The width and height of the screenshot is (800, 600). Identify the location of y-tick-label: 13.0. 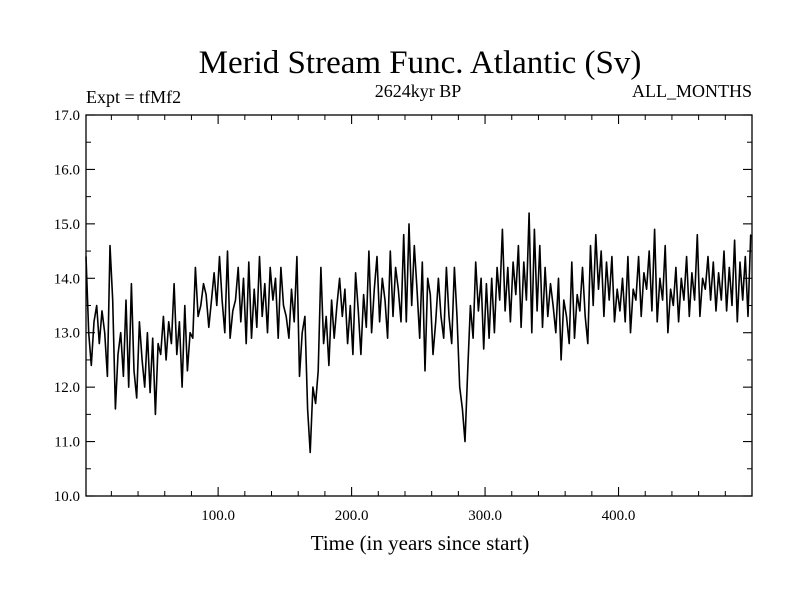
(67, 334).